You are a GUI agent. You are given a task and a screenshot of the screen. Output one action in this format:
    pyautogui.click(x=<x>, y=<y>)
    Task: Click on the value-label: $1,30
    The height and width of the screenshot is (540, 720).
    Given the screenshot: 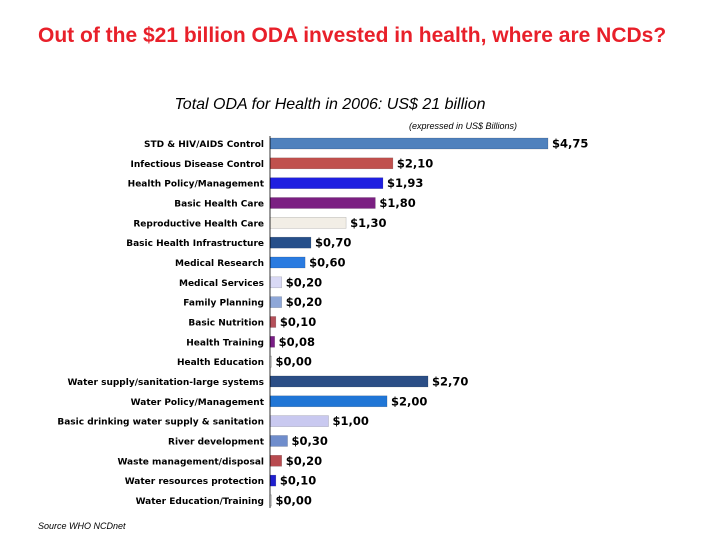 What is the action you would take?
    pyautogui.click(x=368, y=223)
    